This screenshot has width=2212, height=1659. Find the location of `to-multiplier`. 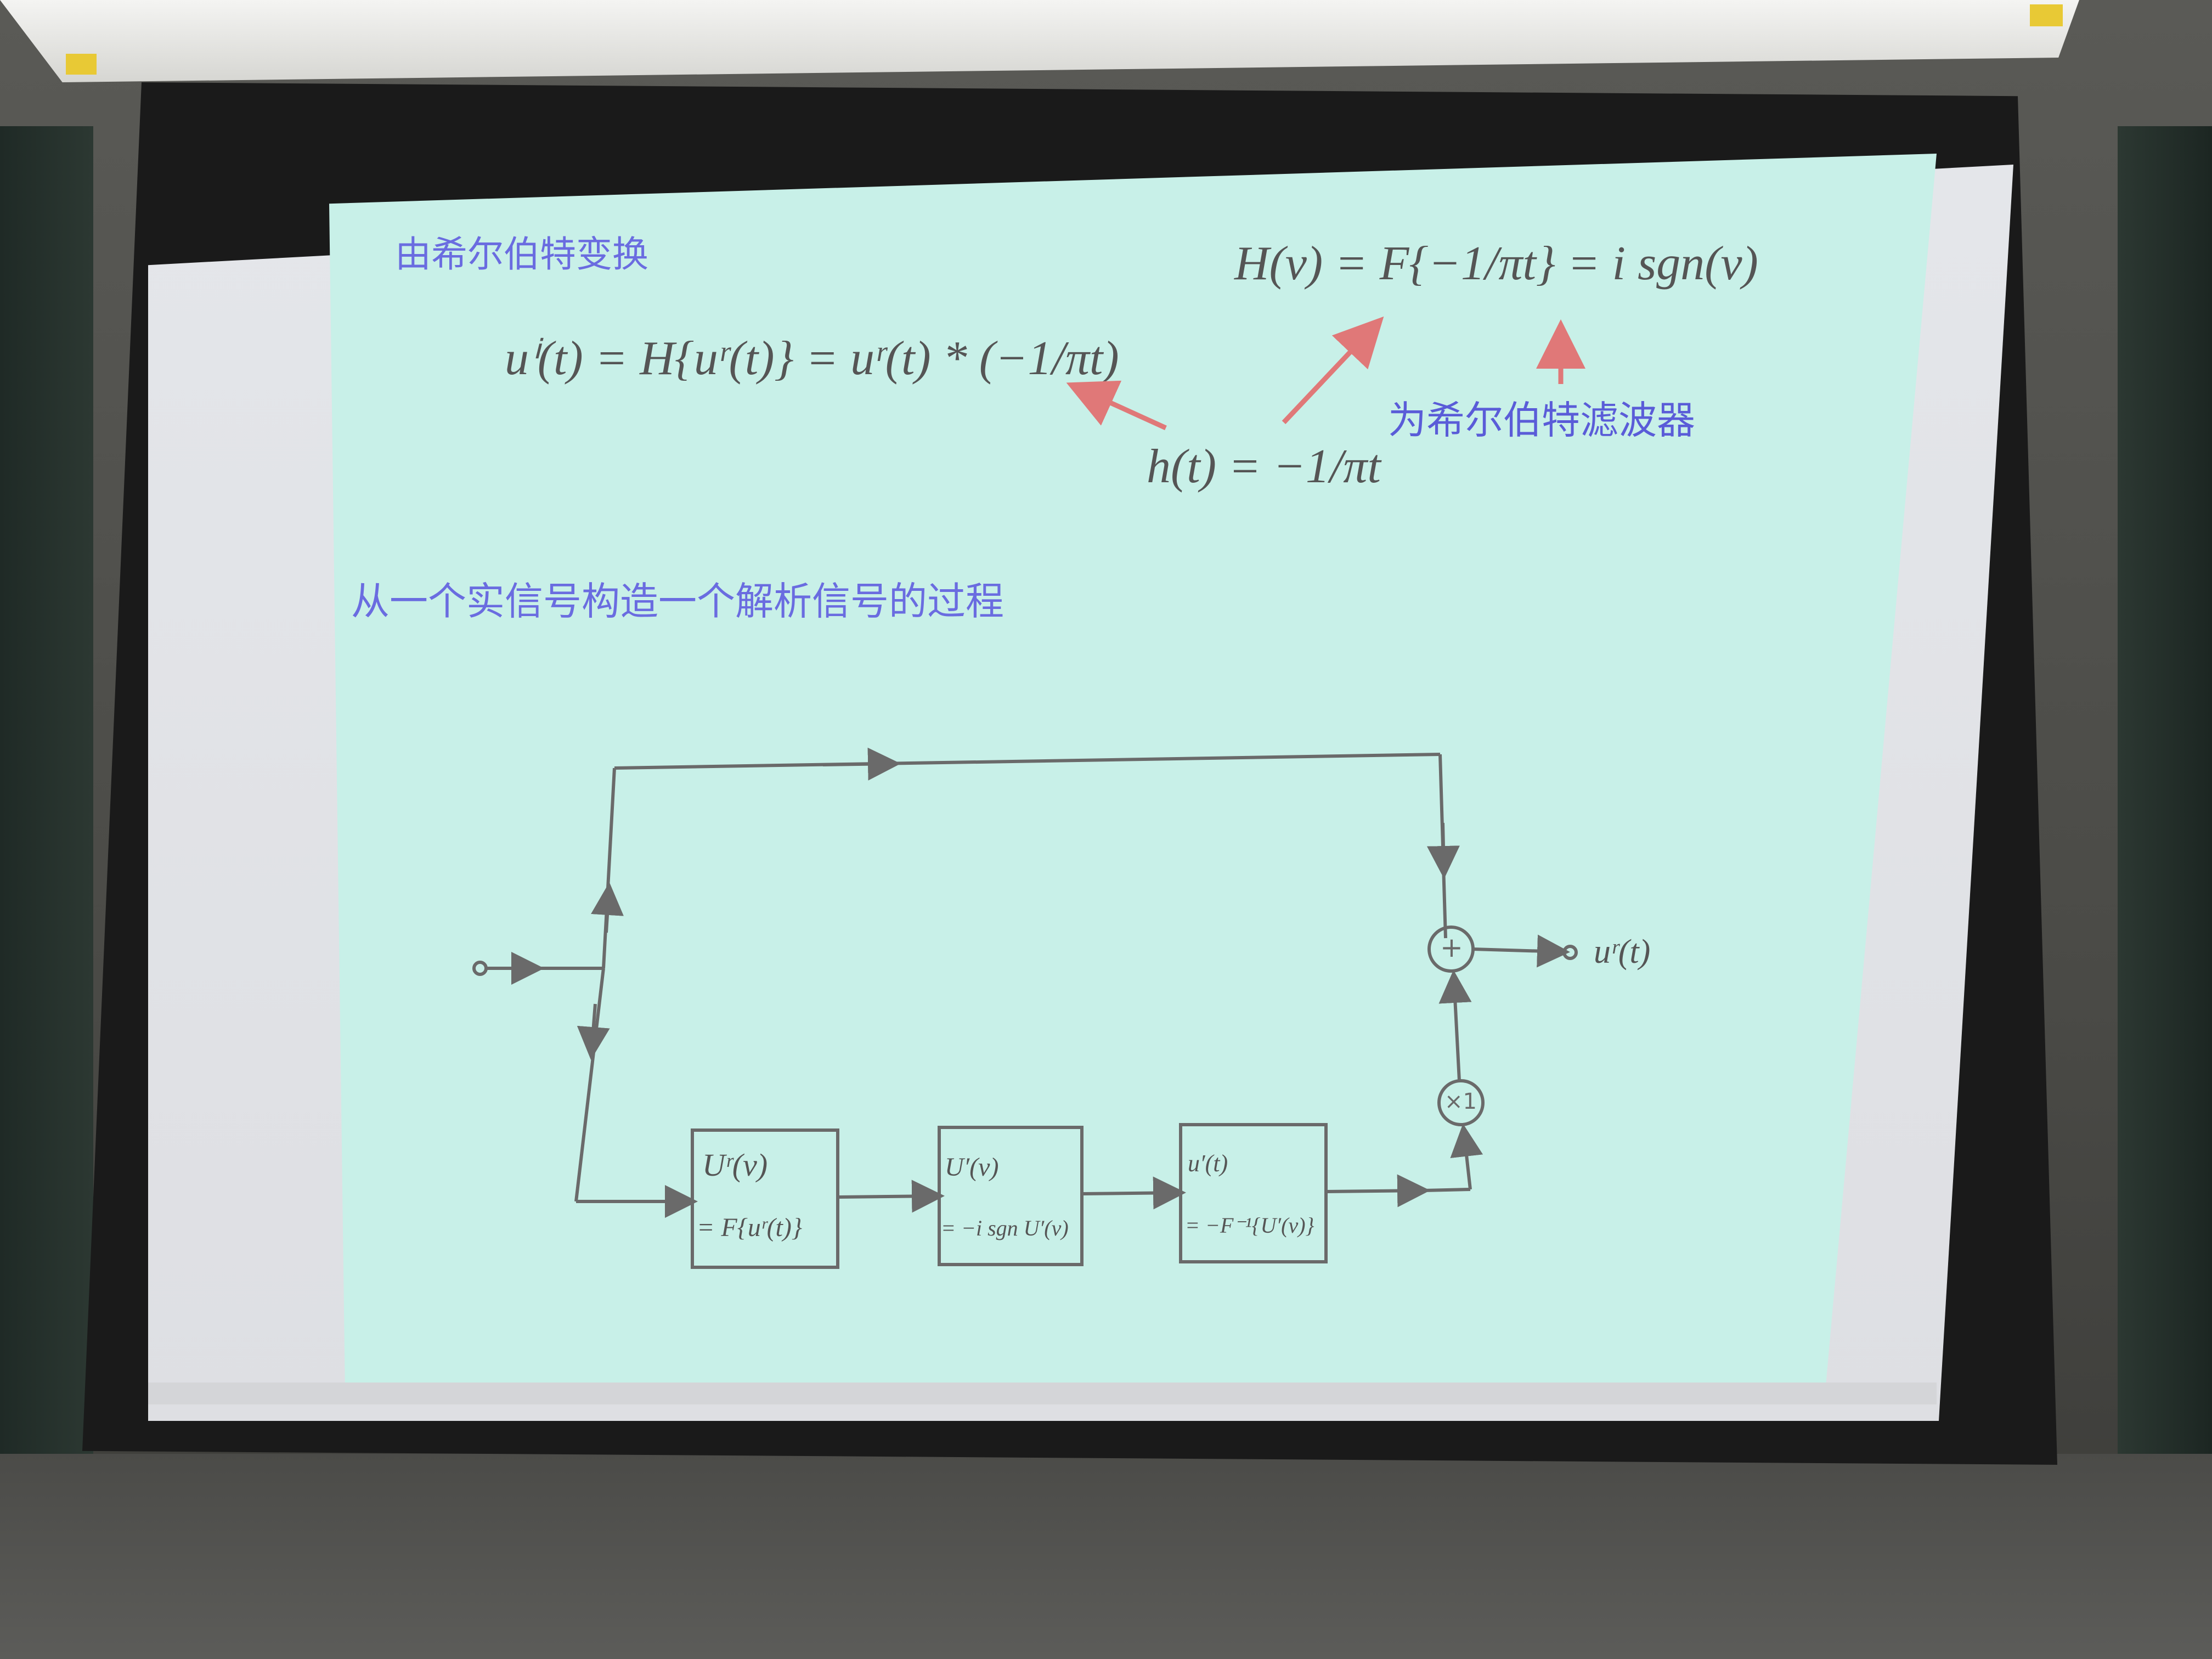

to-multiplier is located at coordinates (1466, 1157).